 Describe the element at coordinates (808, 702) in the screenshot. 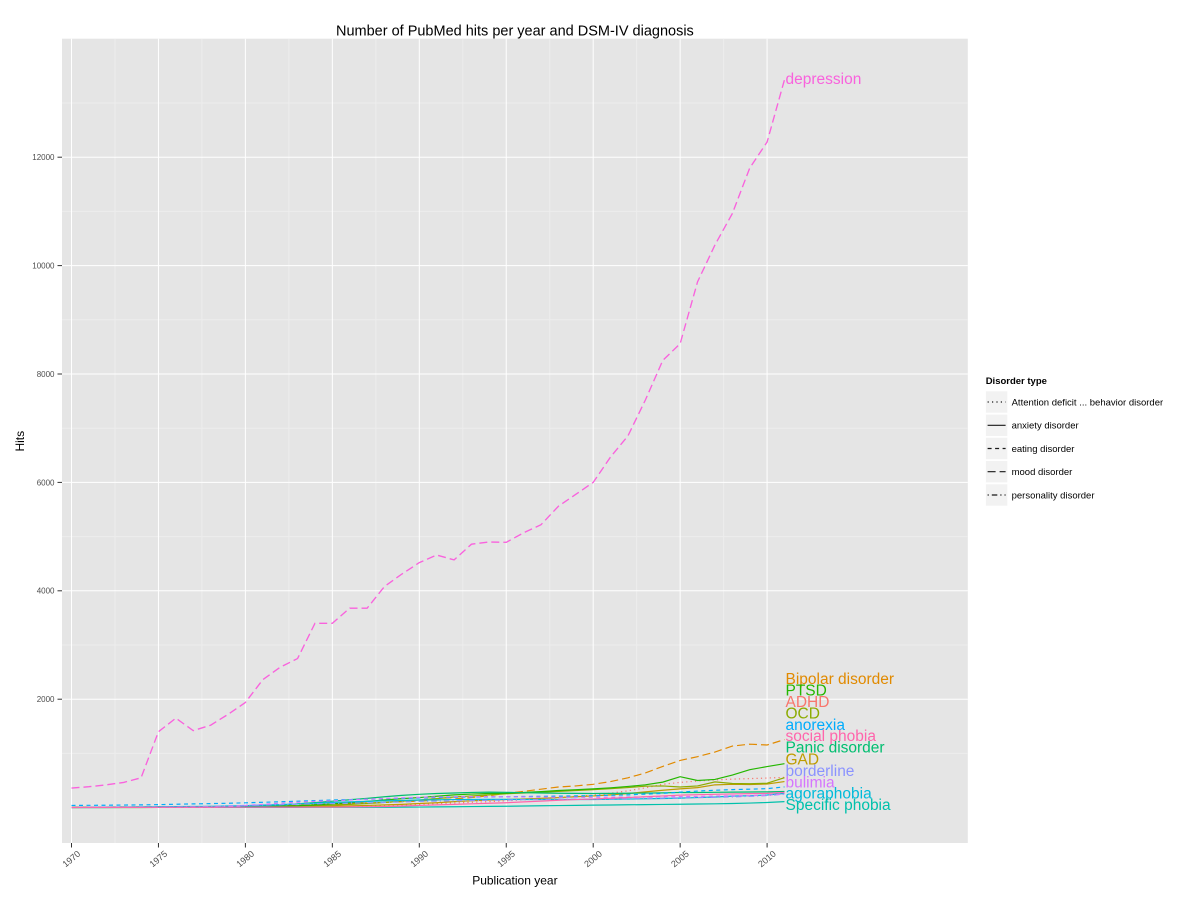

I see `svg-text: ADHD` at that location.